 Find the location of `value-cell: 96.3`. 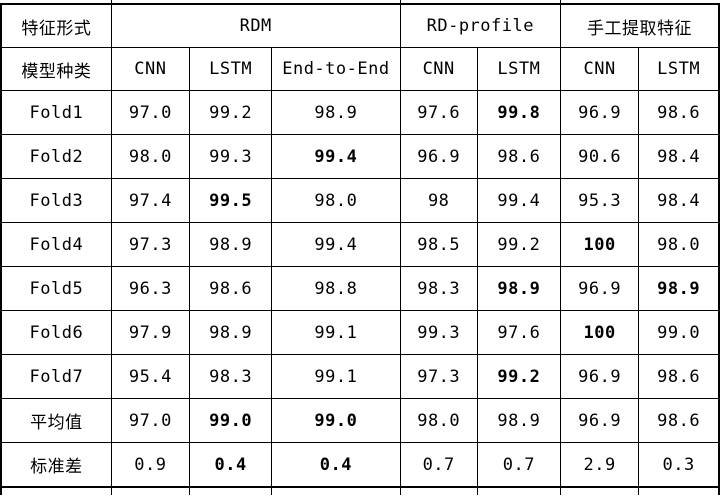

value-cell: 96.3 is located at coordinates (150, 288).